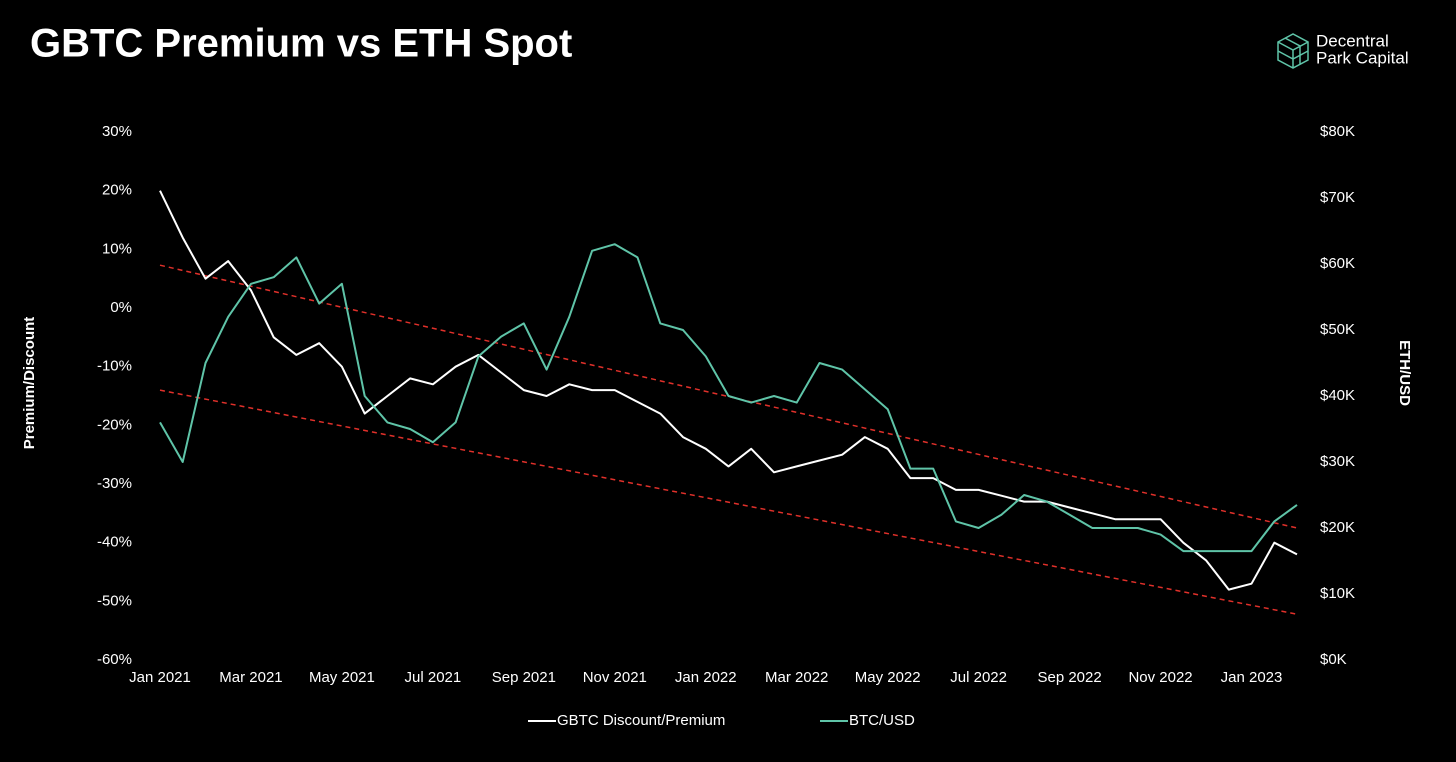 Image resolution: width=1456 pixels, height=762 pixels. Describe the element at coordinates (117, 248) in the screenshot. I see `y-tick-label: 10%` at that location.